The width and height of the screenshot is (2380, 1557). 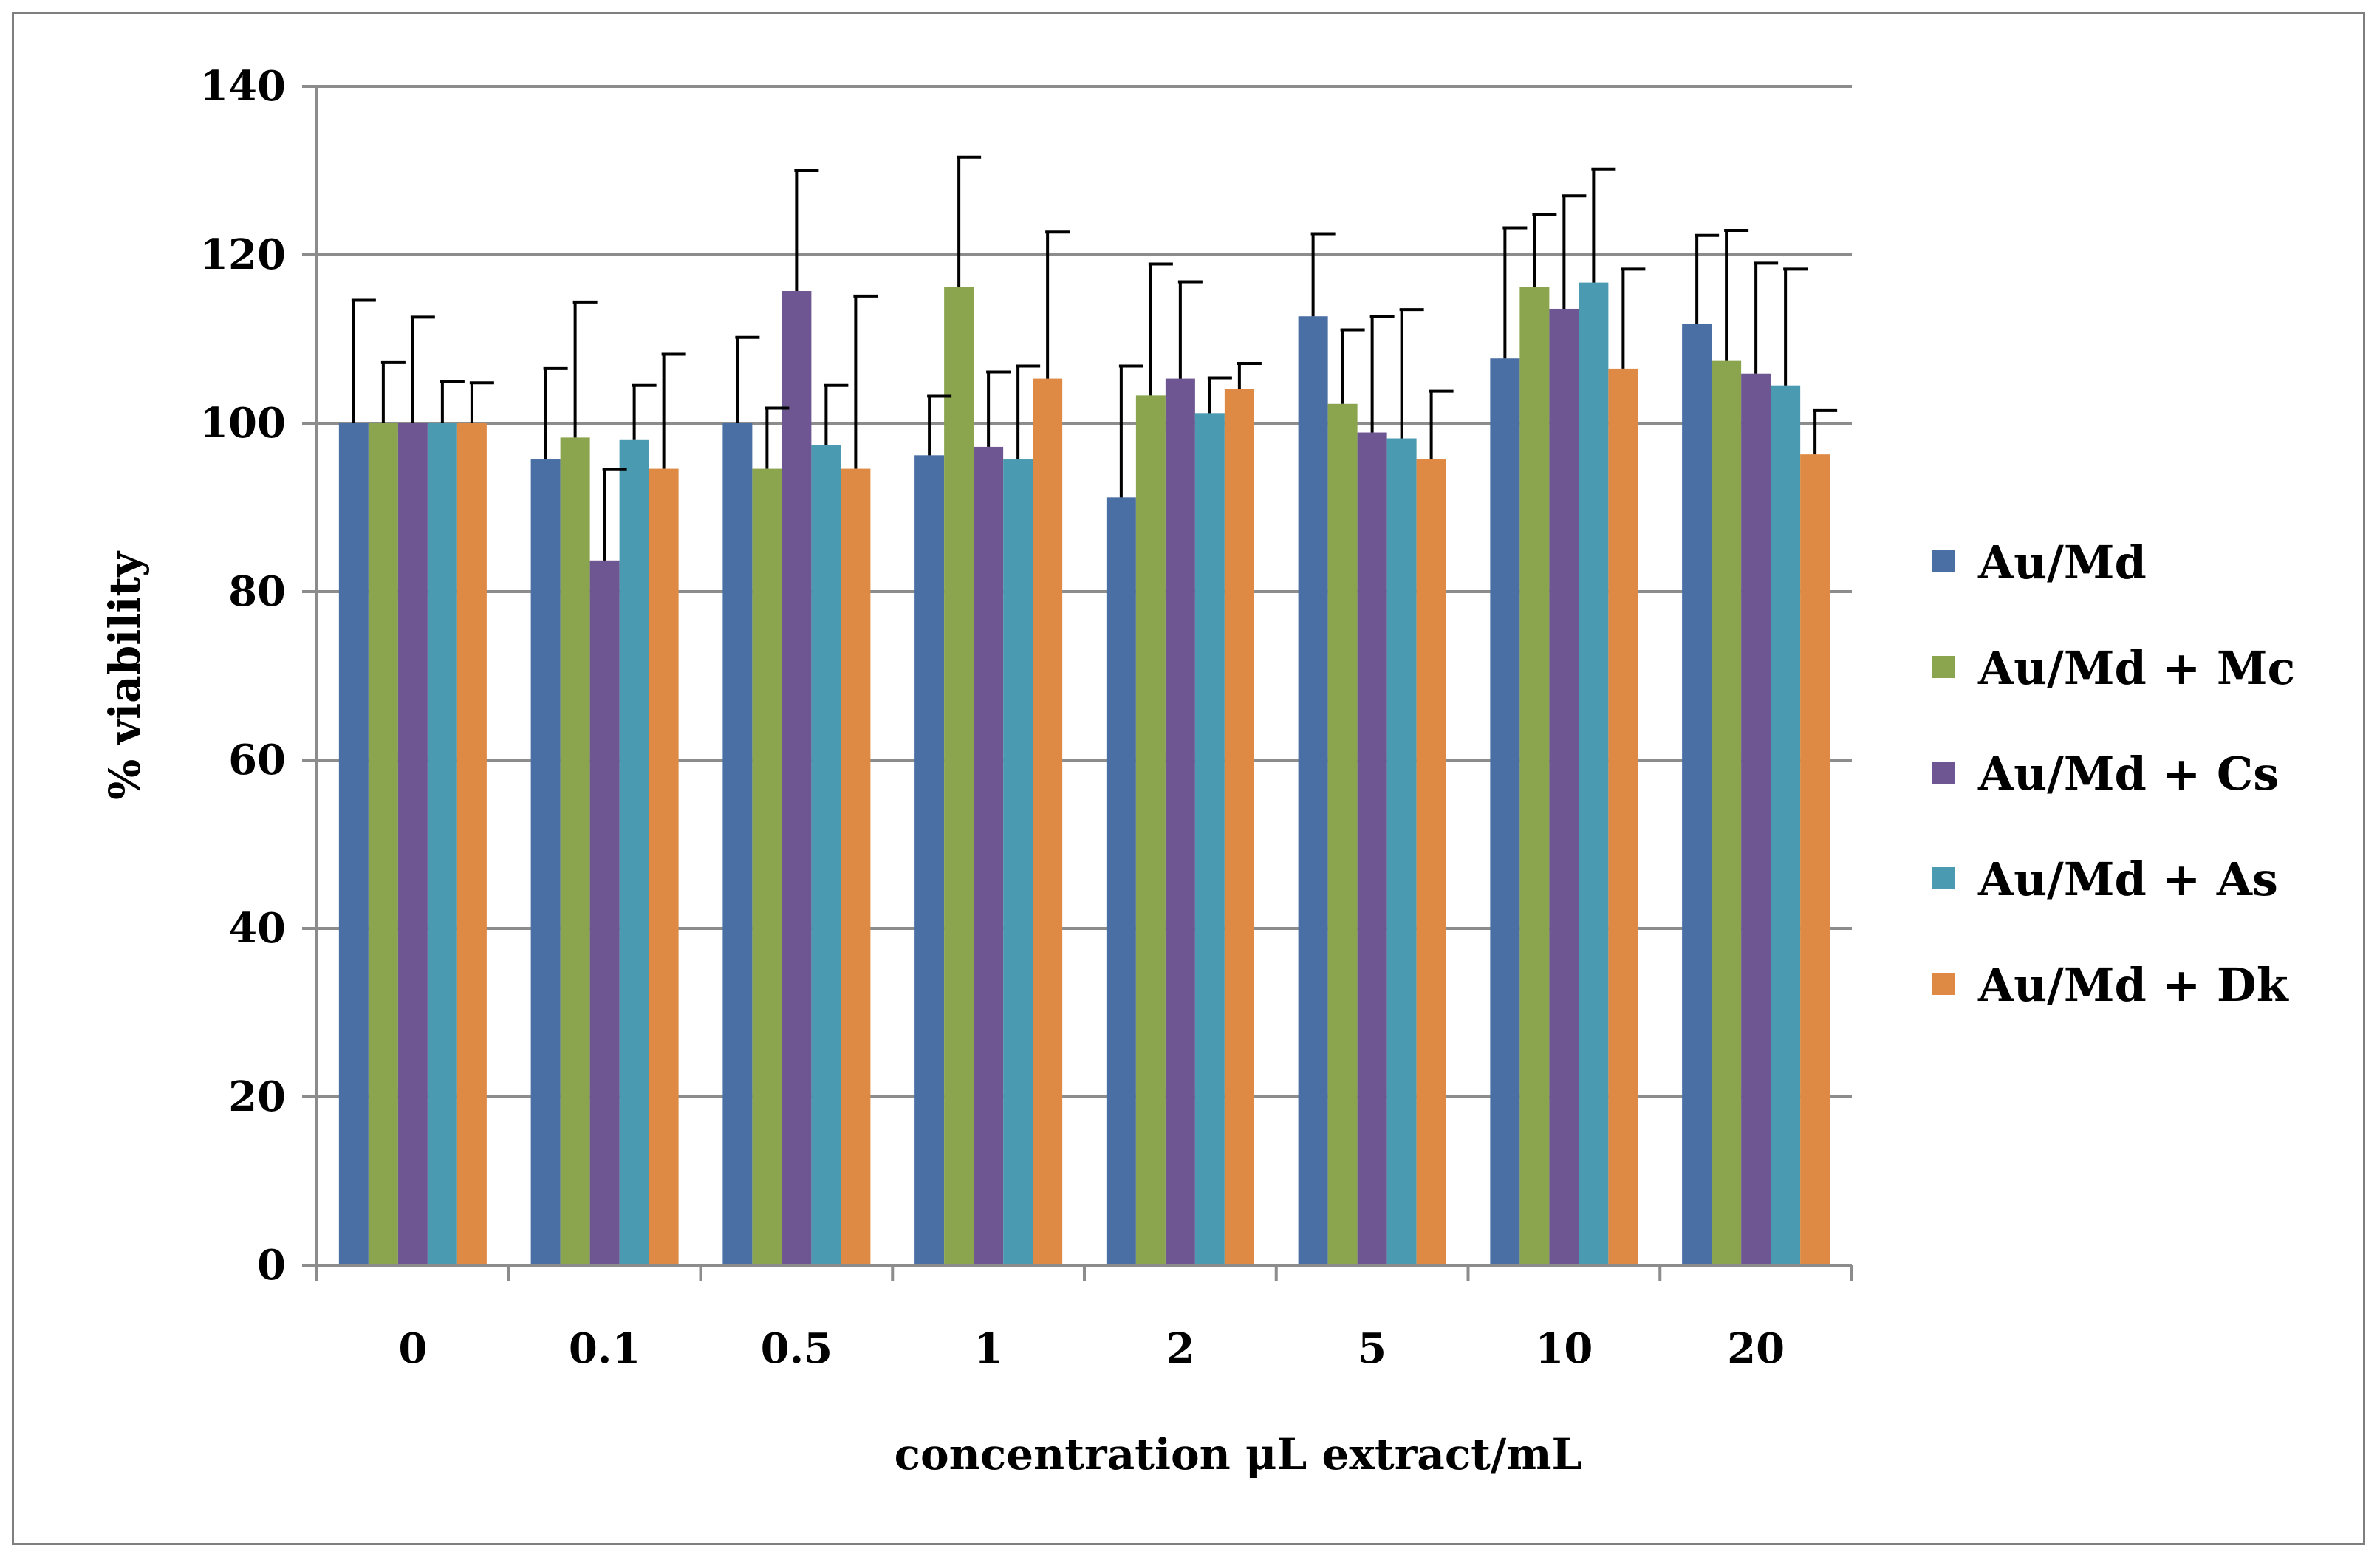 What do you see at coordinates (2062, 562) in the screenshot?
I see `legend-label: Au/Md` at bounding box center [2062, 562].